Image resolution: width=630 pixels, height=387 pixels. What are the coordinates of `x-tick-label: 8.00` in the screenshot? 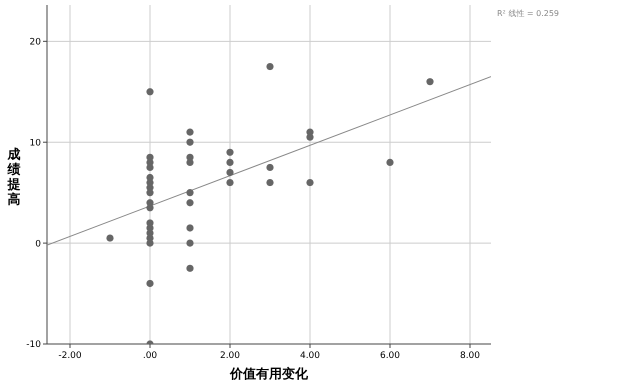 It's located at (470, 356).